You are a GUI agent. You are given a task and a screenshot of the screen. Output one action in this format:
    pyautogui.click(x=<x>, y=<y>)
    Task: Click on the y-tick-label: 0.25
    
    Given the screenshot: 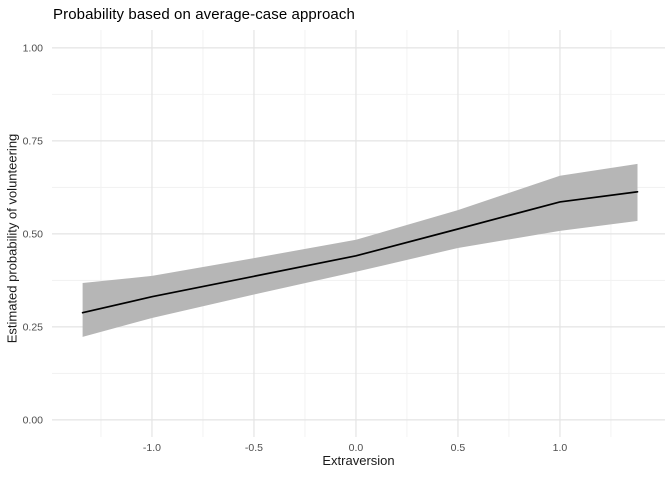 What is the action you would take?
    pyautogui.click(x=33, y=327)
    